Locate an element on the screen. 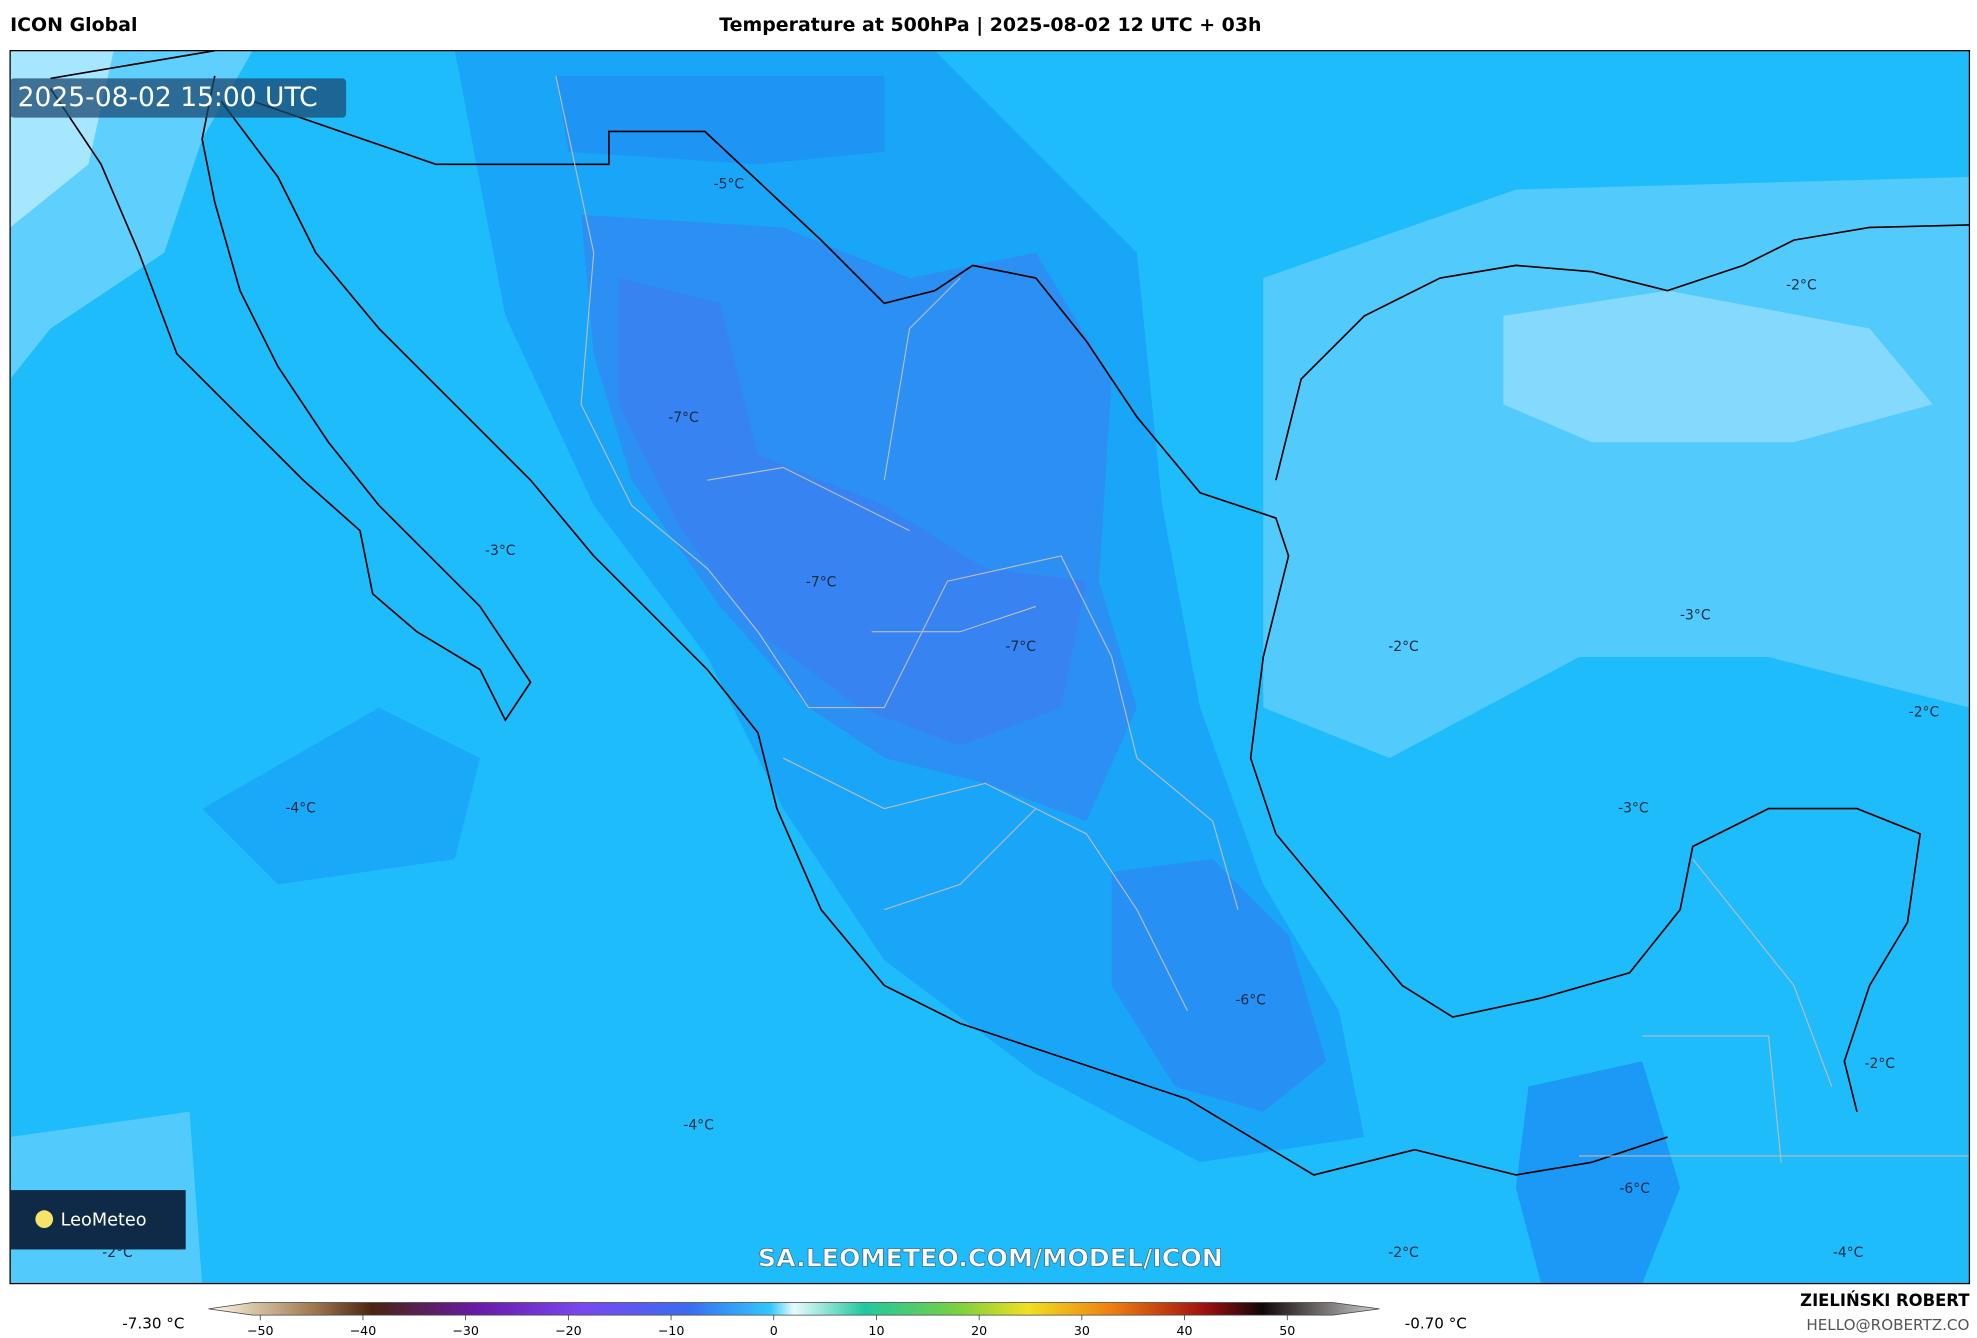  model-name: ICON Global is located at coordinates (73, 25).